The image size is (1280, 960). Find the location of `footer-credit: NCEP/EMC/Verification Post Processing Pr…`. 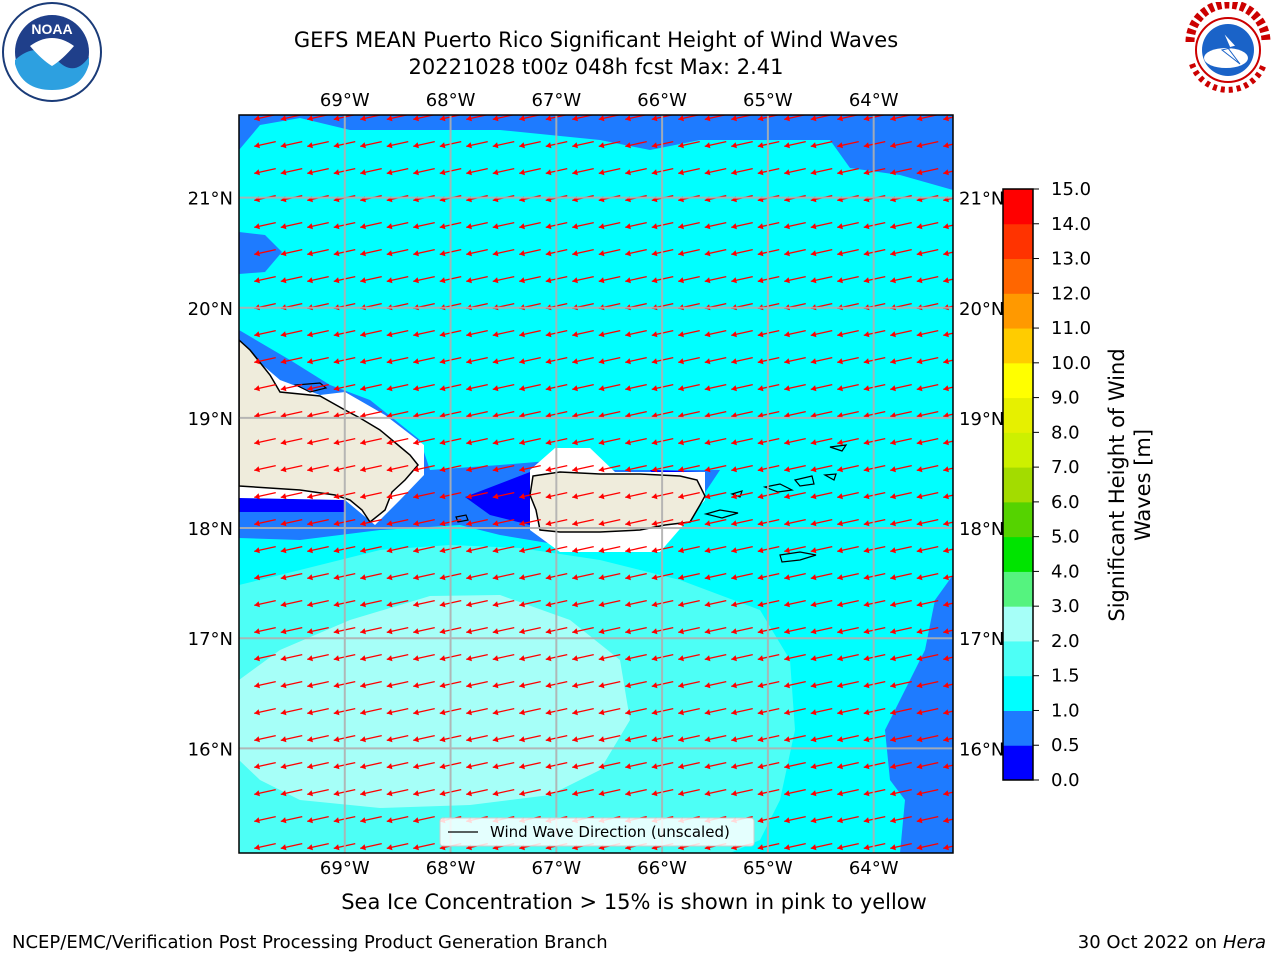

footer-credit: NCEP/EMC/Verification Post Processing Pr… is located at coordinates (310, 942).